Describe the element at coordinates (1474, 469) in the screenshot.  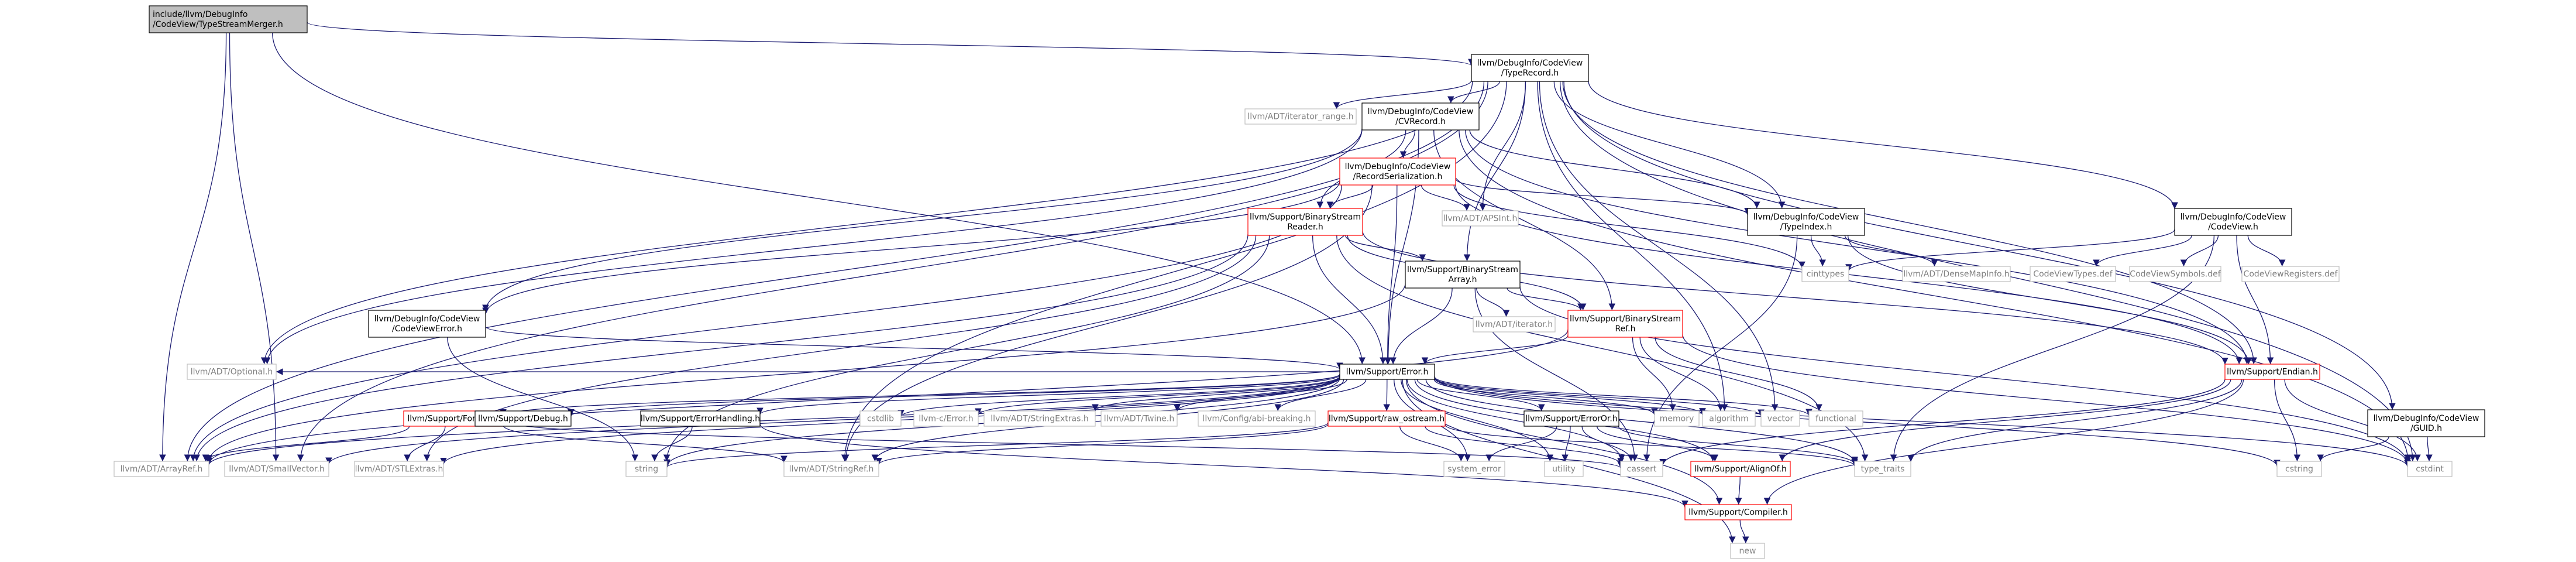
I see `node-systemerror: system_error` at that location.